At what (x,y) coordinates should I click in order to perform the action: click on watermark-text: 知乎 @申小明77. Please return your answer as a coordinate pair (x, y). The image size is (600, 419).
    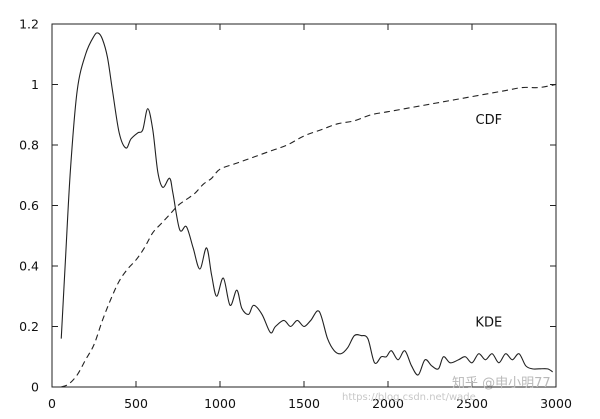
    Looking at the image, I should click on (501, 383).